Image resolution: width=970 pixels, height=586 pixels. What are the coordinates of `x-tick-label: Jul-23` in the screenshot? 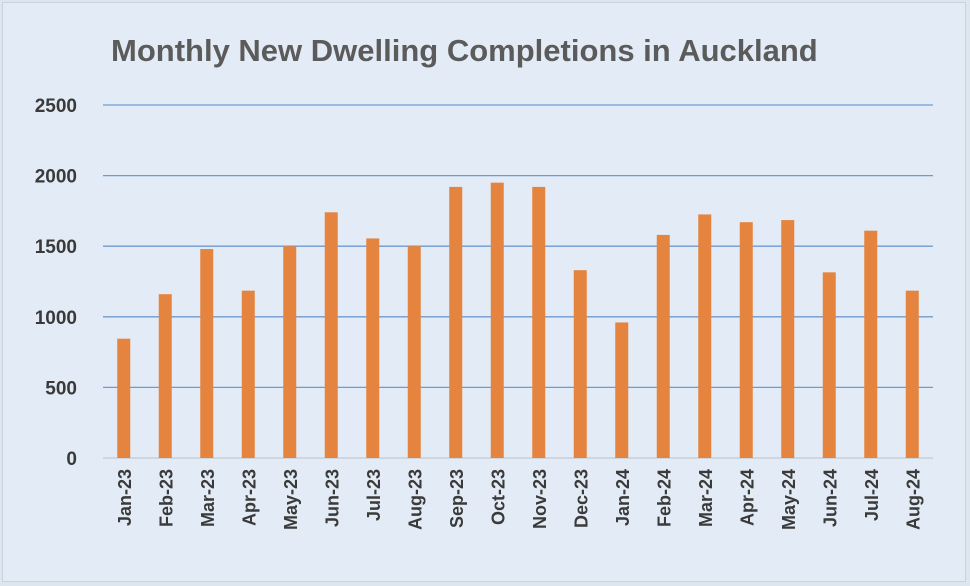 It's located at (374, 495).